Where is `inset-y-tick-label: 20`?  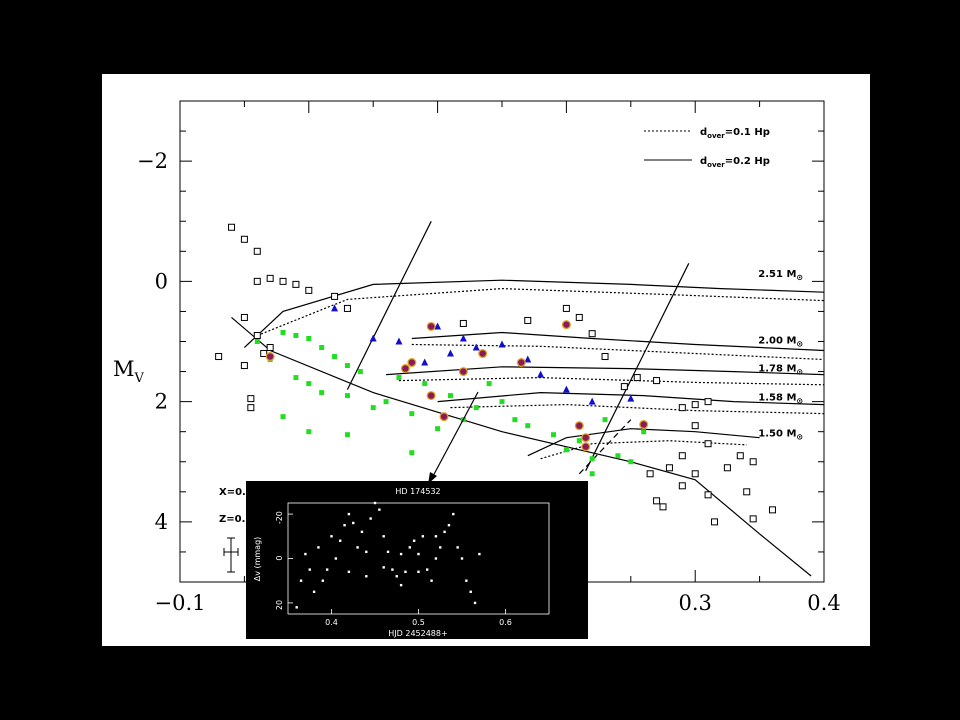
inset-y-tick-label: 20 is located at coordinates (279, 605).